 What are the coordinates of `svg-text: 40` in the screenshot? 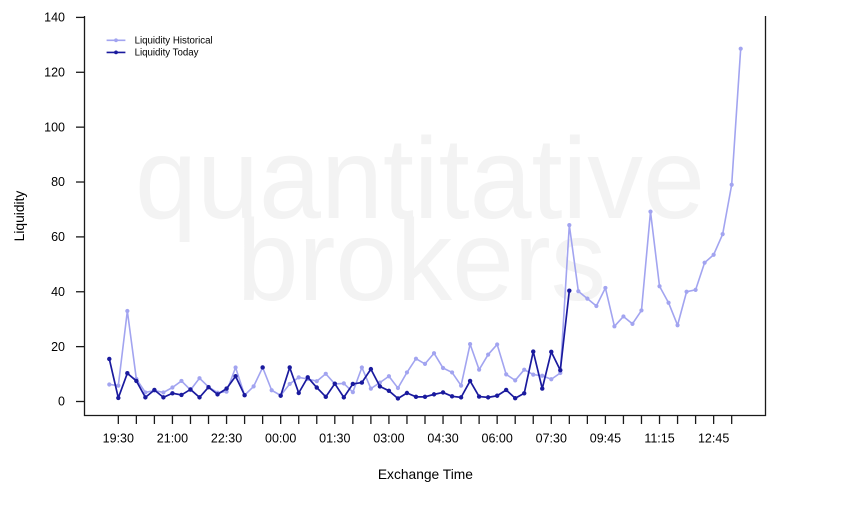 It's located at (58, 292).